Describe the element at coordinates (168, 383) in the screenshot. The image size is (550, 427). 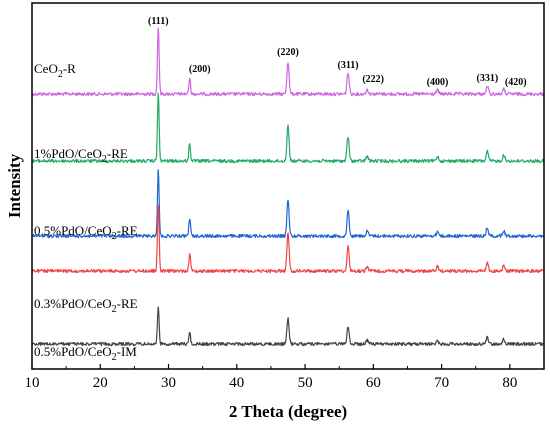
I see `x-tick-label: 30` at that location.